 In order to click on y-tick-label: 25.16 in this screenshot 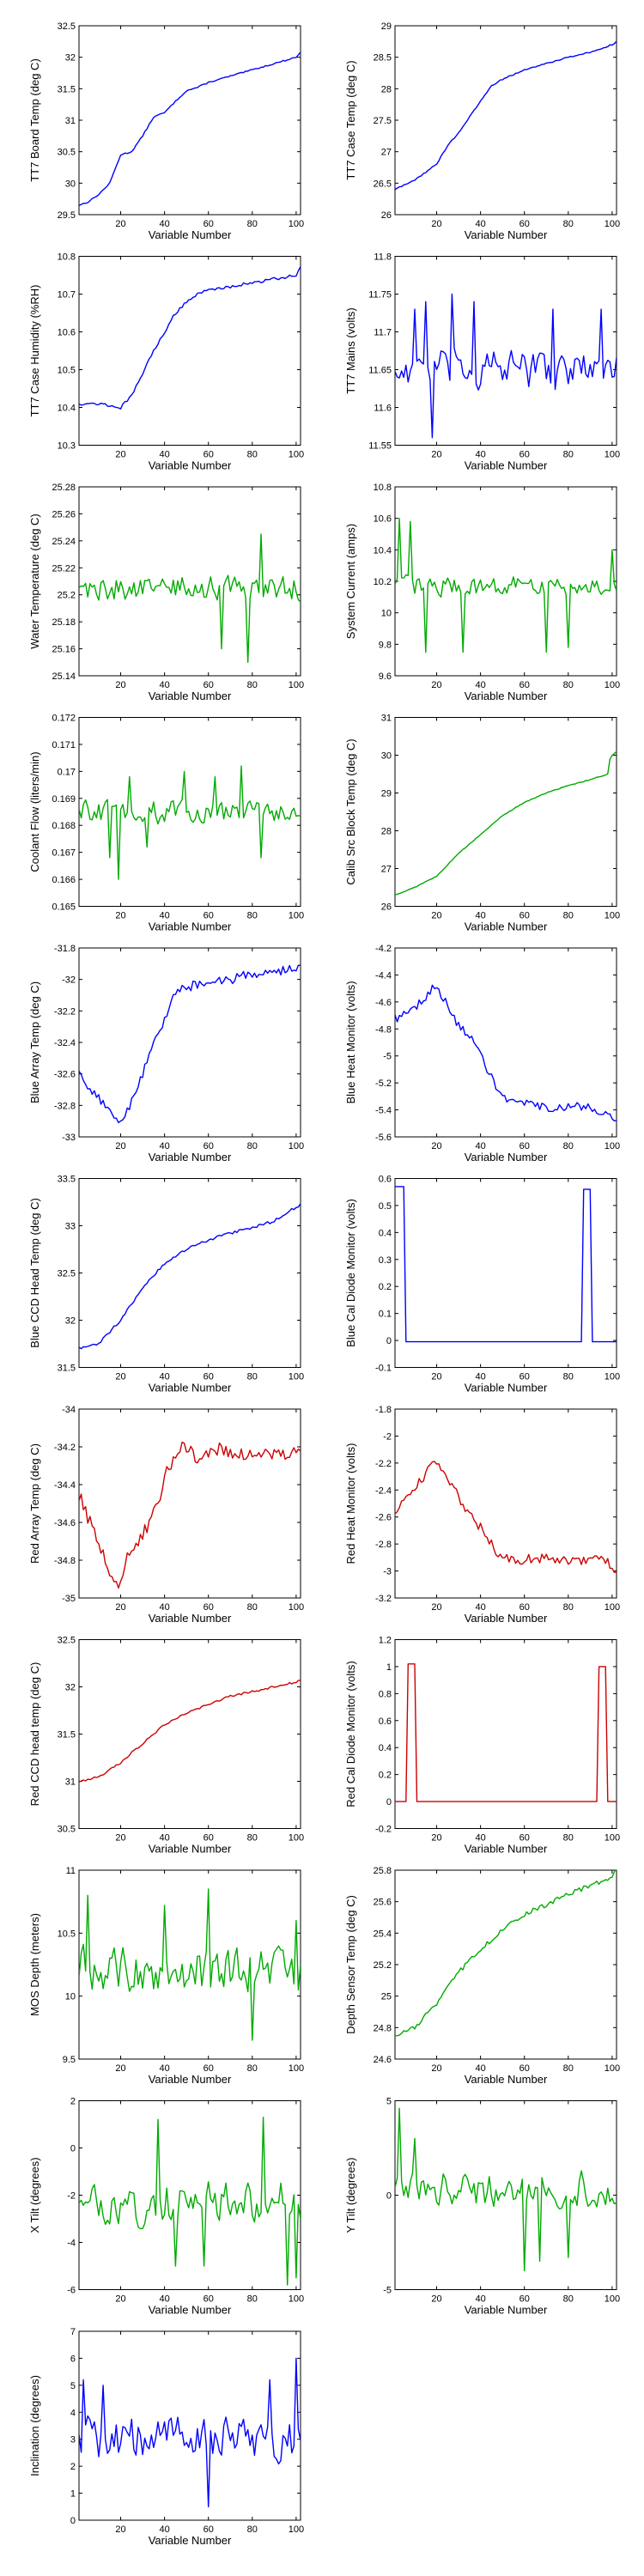, I will do `click(64, 650)`.